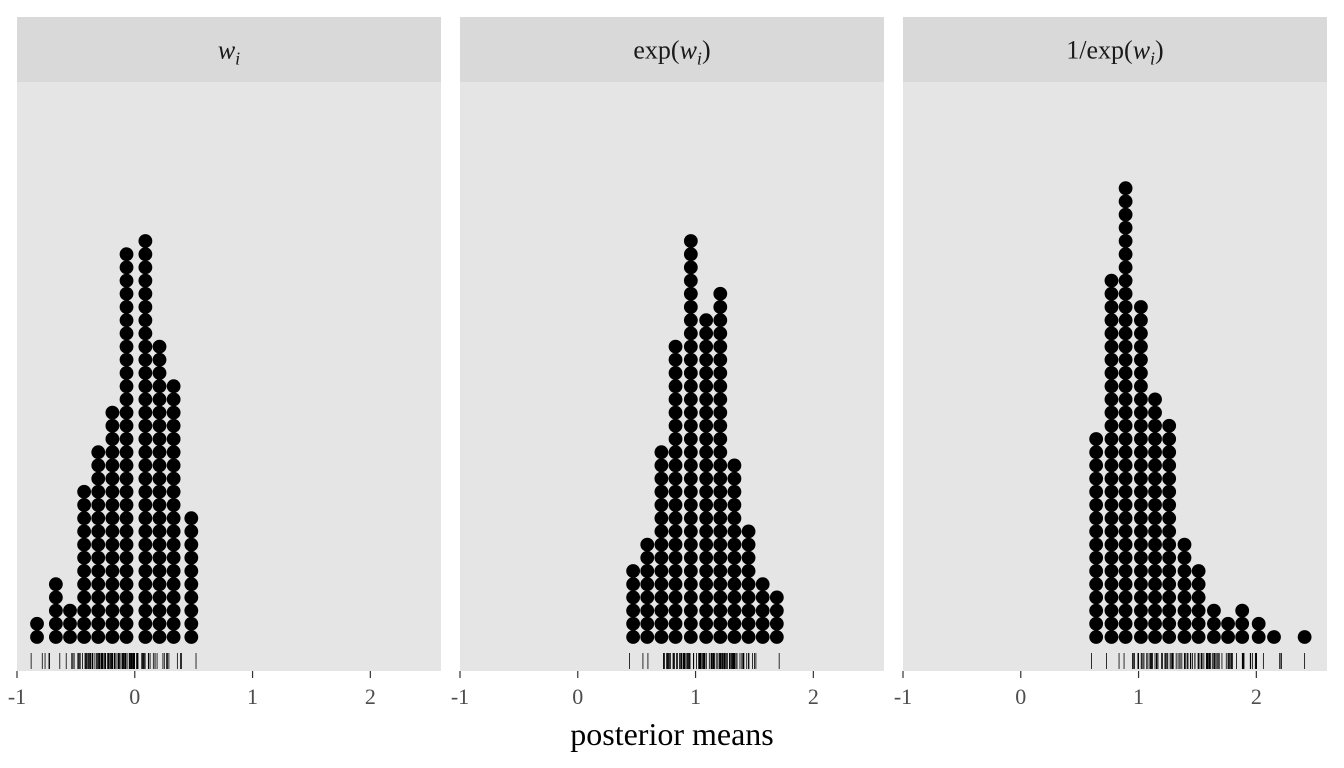 This screenshot has width=1344, height=768. Describe the element at coordinates (1114, 52) in the screenshot. I see `facet-strip-label: 1/exp(wi)` at that location.